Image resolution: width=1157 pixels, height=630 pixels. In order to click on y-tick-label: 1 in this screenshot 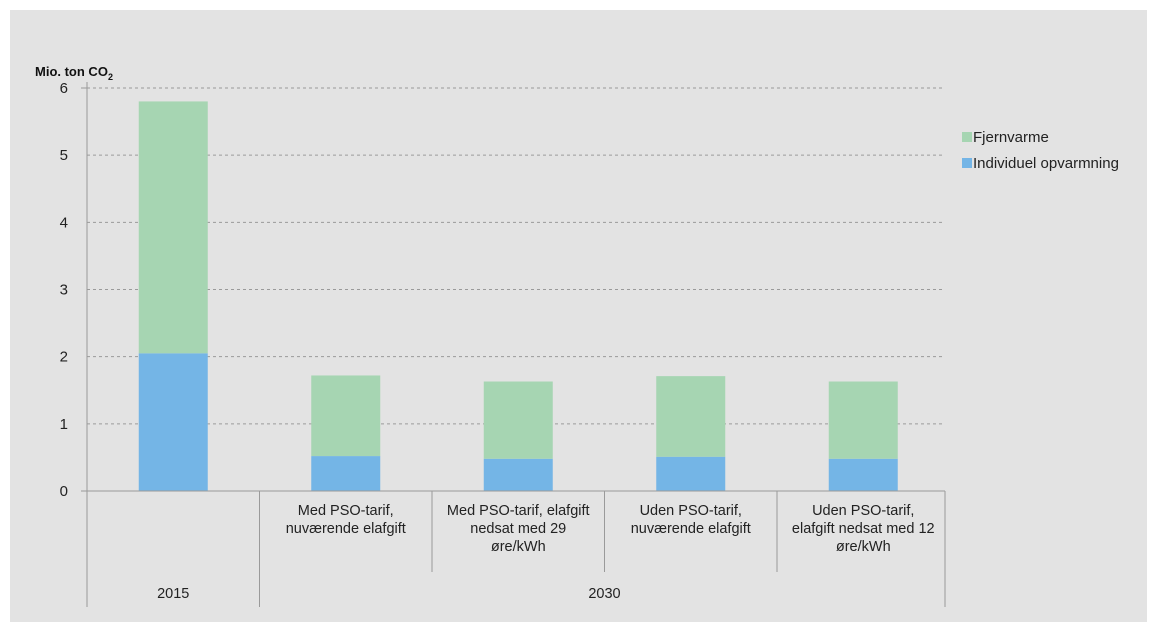, I will do `click(64, 424)`.